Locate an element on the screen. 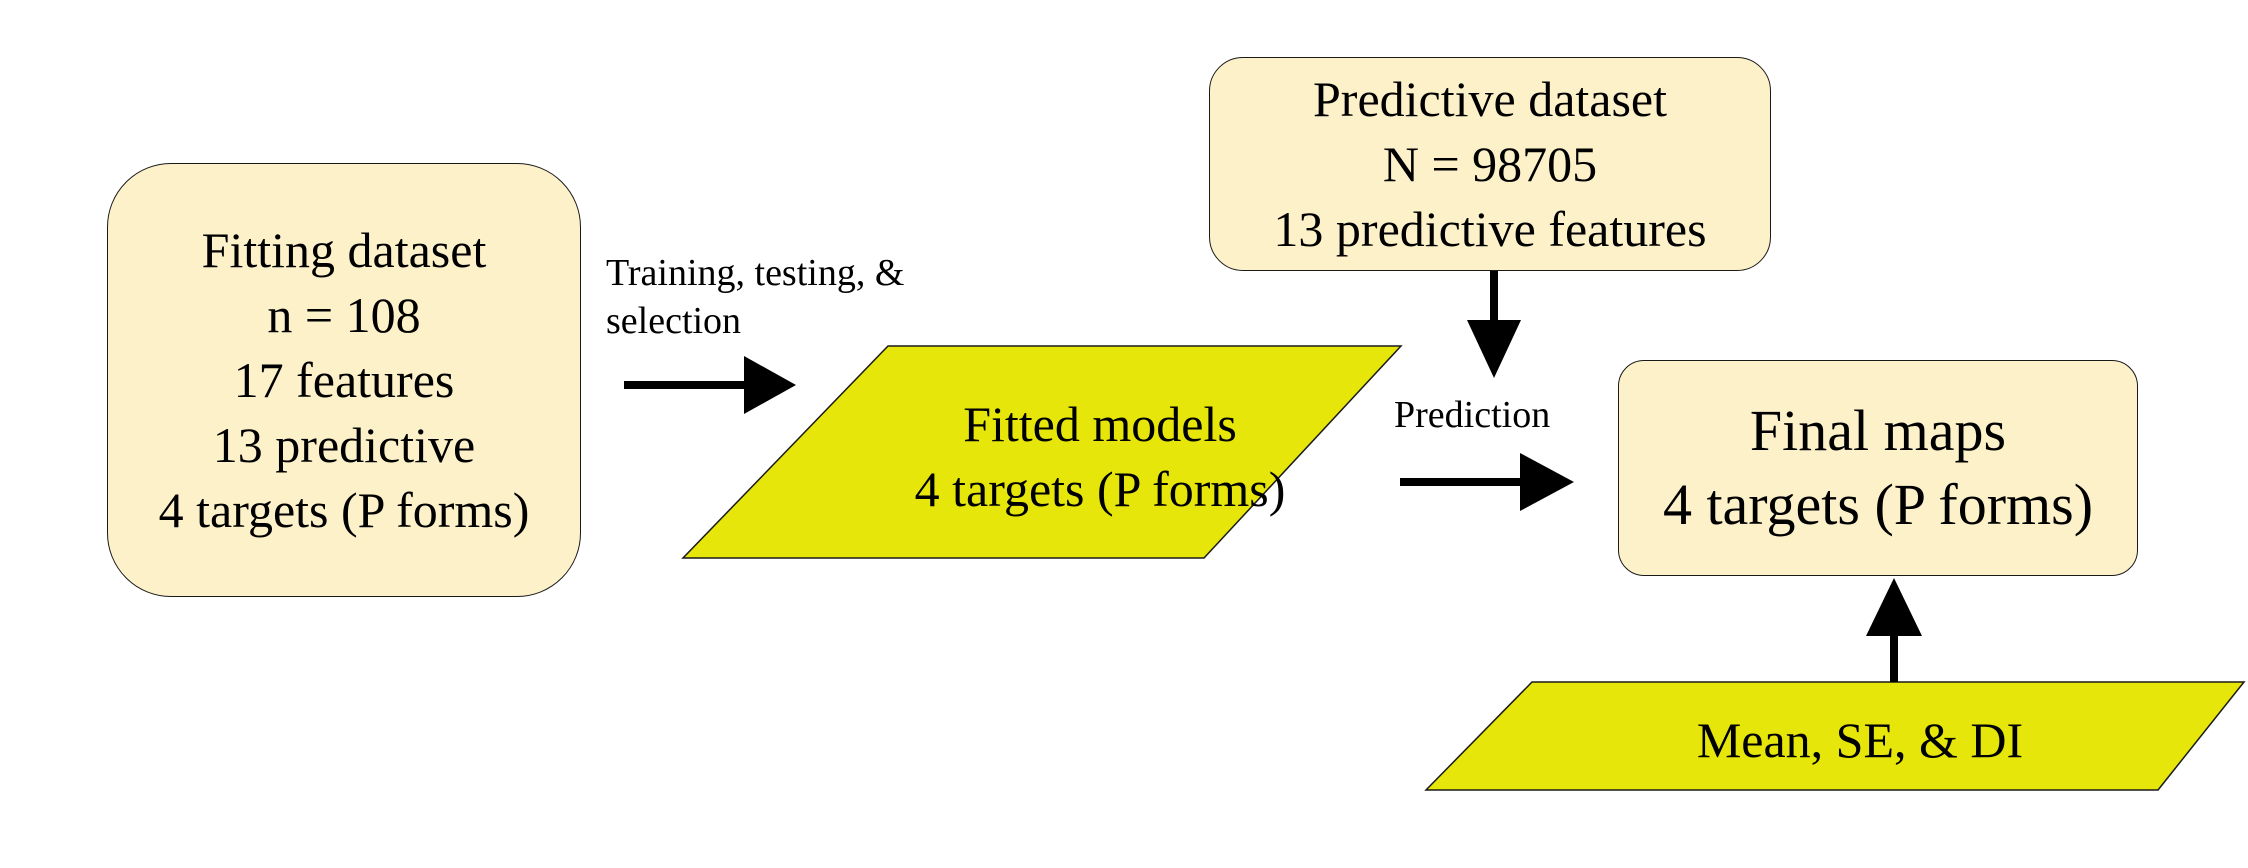  uncertainty-text: Mean, SE, & DI is located at coordinates (1860, 740).